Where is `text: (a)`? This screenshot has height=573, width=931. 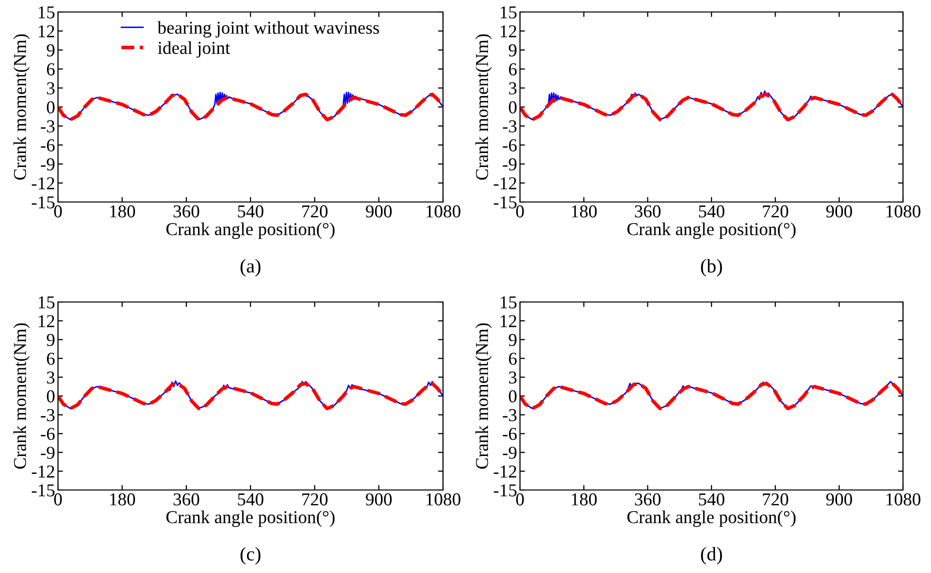
text: (a) is located at coordinates (250, 267).